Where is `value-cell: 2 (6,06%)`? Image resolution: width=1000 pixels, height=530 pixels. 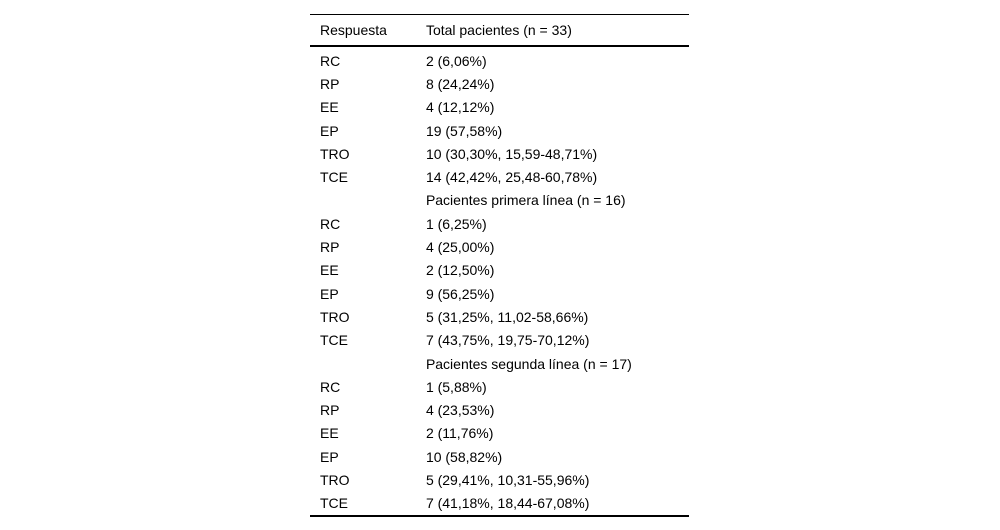
value-cell: 2 (6,06%) is located at coordinates (456, 60).